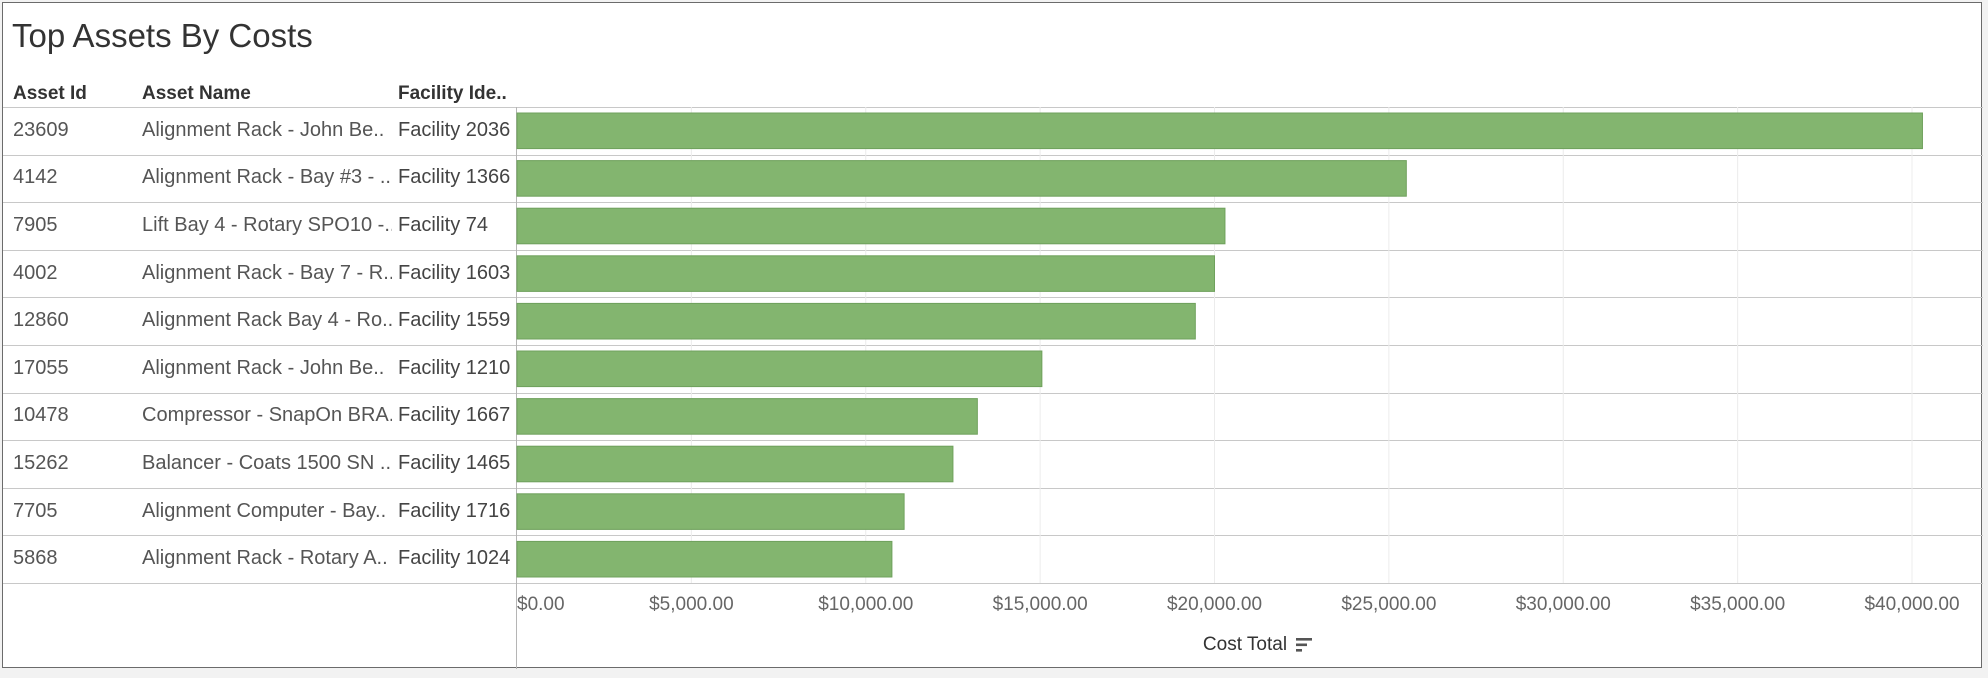 The image size is (1988, 678). I want to click on asset-name-cell: Lift Bay 4 - Rotary SPO10 -.., so click(267, 225).